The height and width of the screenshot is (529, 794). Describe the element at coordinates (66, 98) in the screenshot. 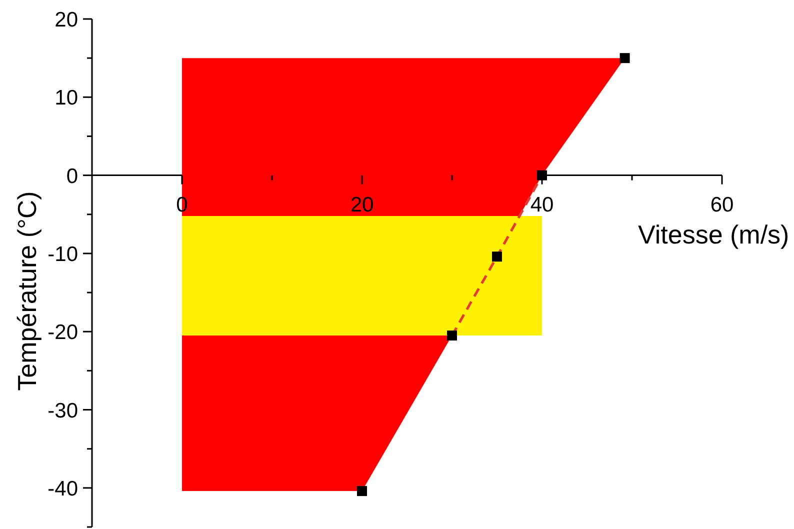

I see `y-tick-label: 10` at that location.